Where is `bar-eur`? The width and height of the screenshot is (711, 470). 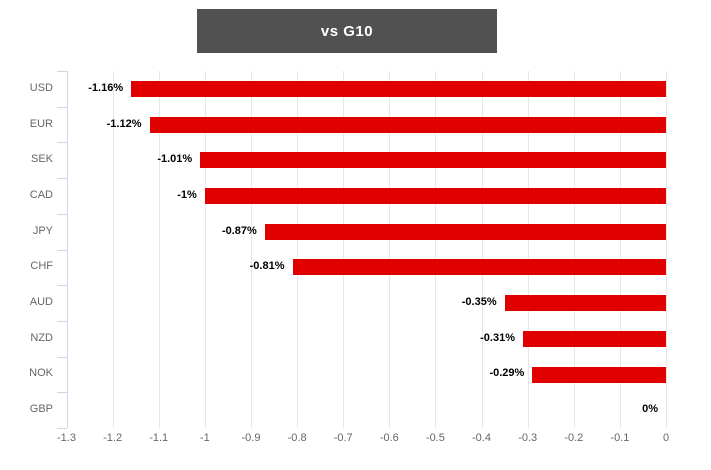 bar-eur is located at coordinates (407, 124).